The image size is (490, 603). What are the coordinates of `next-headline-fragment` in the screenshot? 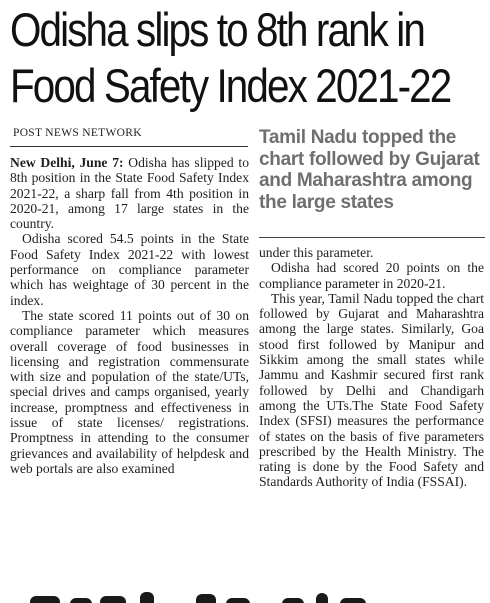 It's located at (245, 596).